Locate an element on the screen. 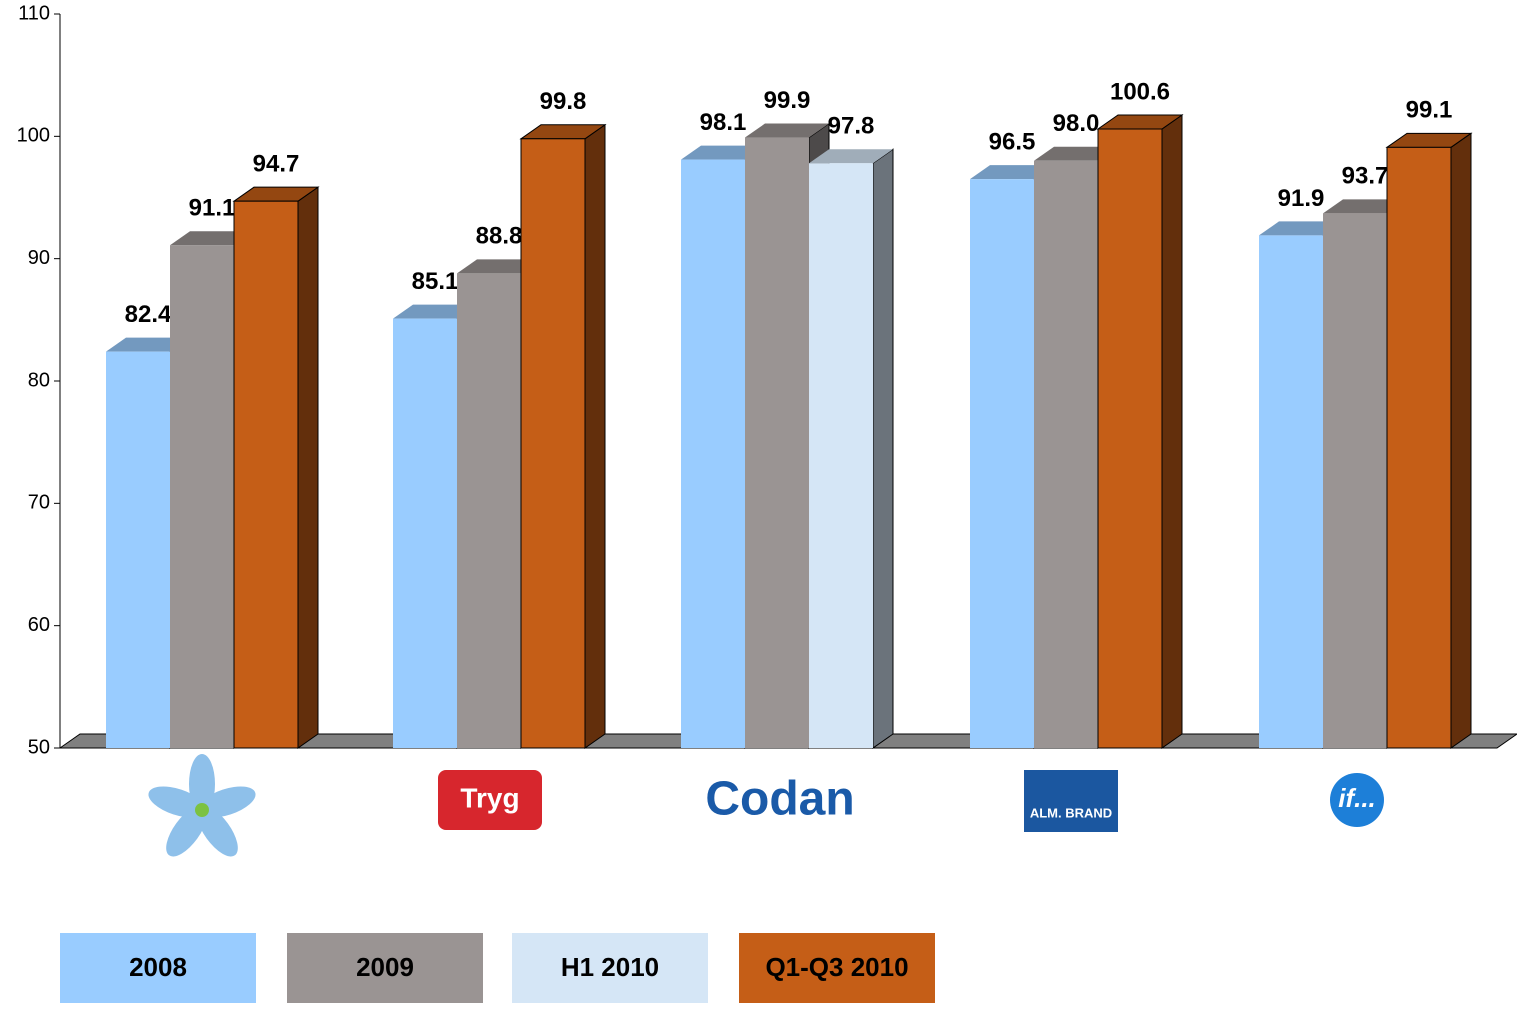 The height and width of the screenshot is (1010, 1517). value-label: 99.1 is located at coordinates (1429, 110).